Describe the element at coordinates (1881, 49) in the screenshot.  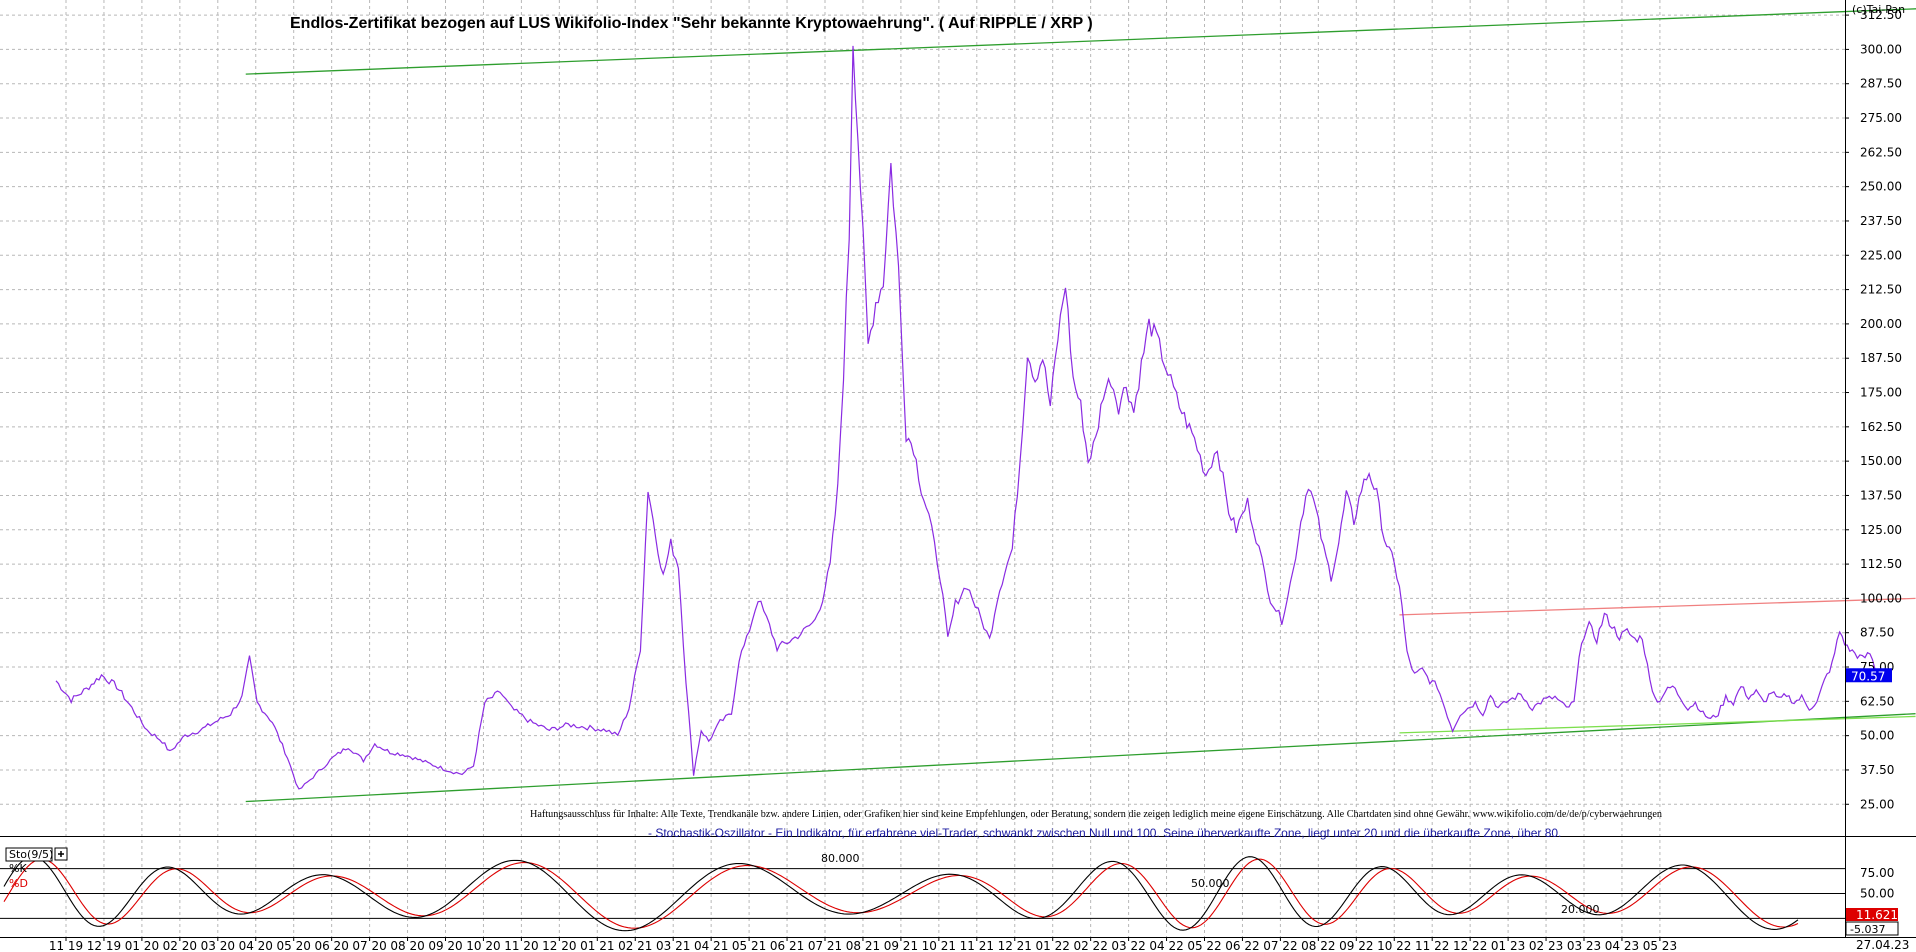
I see `y-tick-label: 300.00` at that location.